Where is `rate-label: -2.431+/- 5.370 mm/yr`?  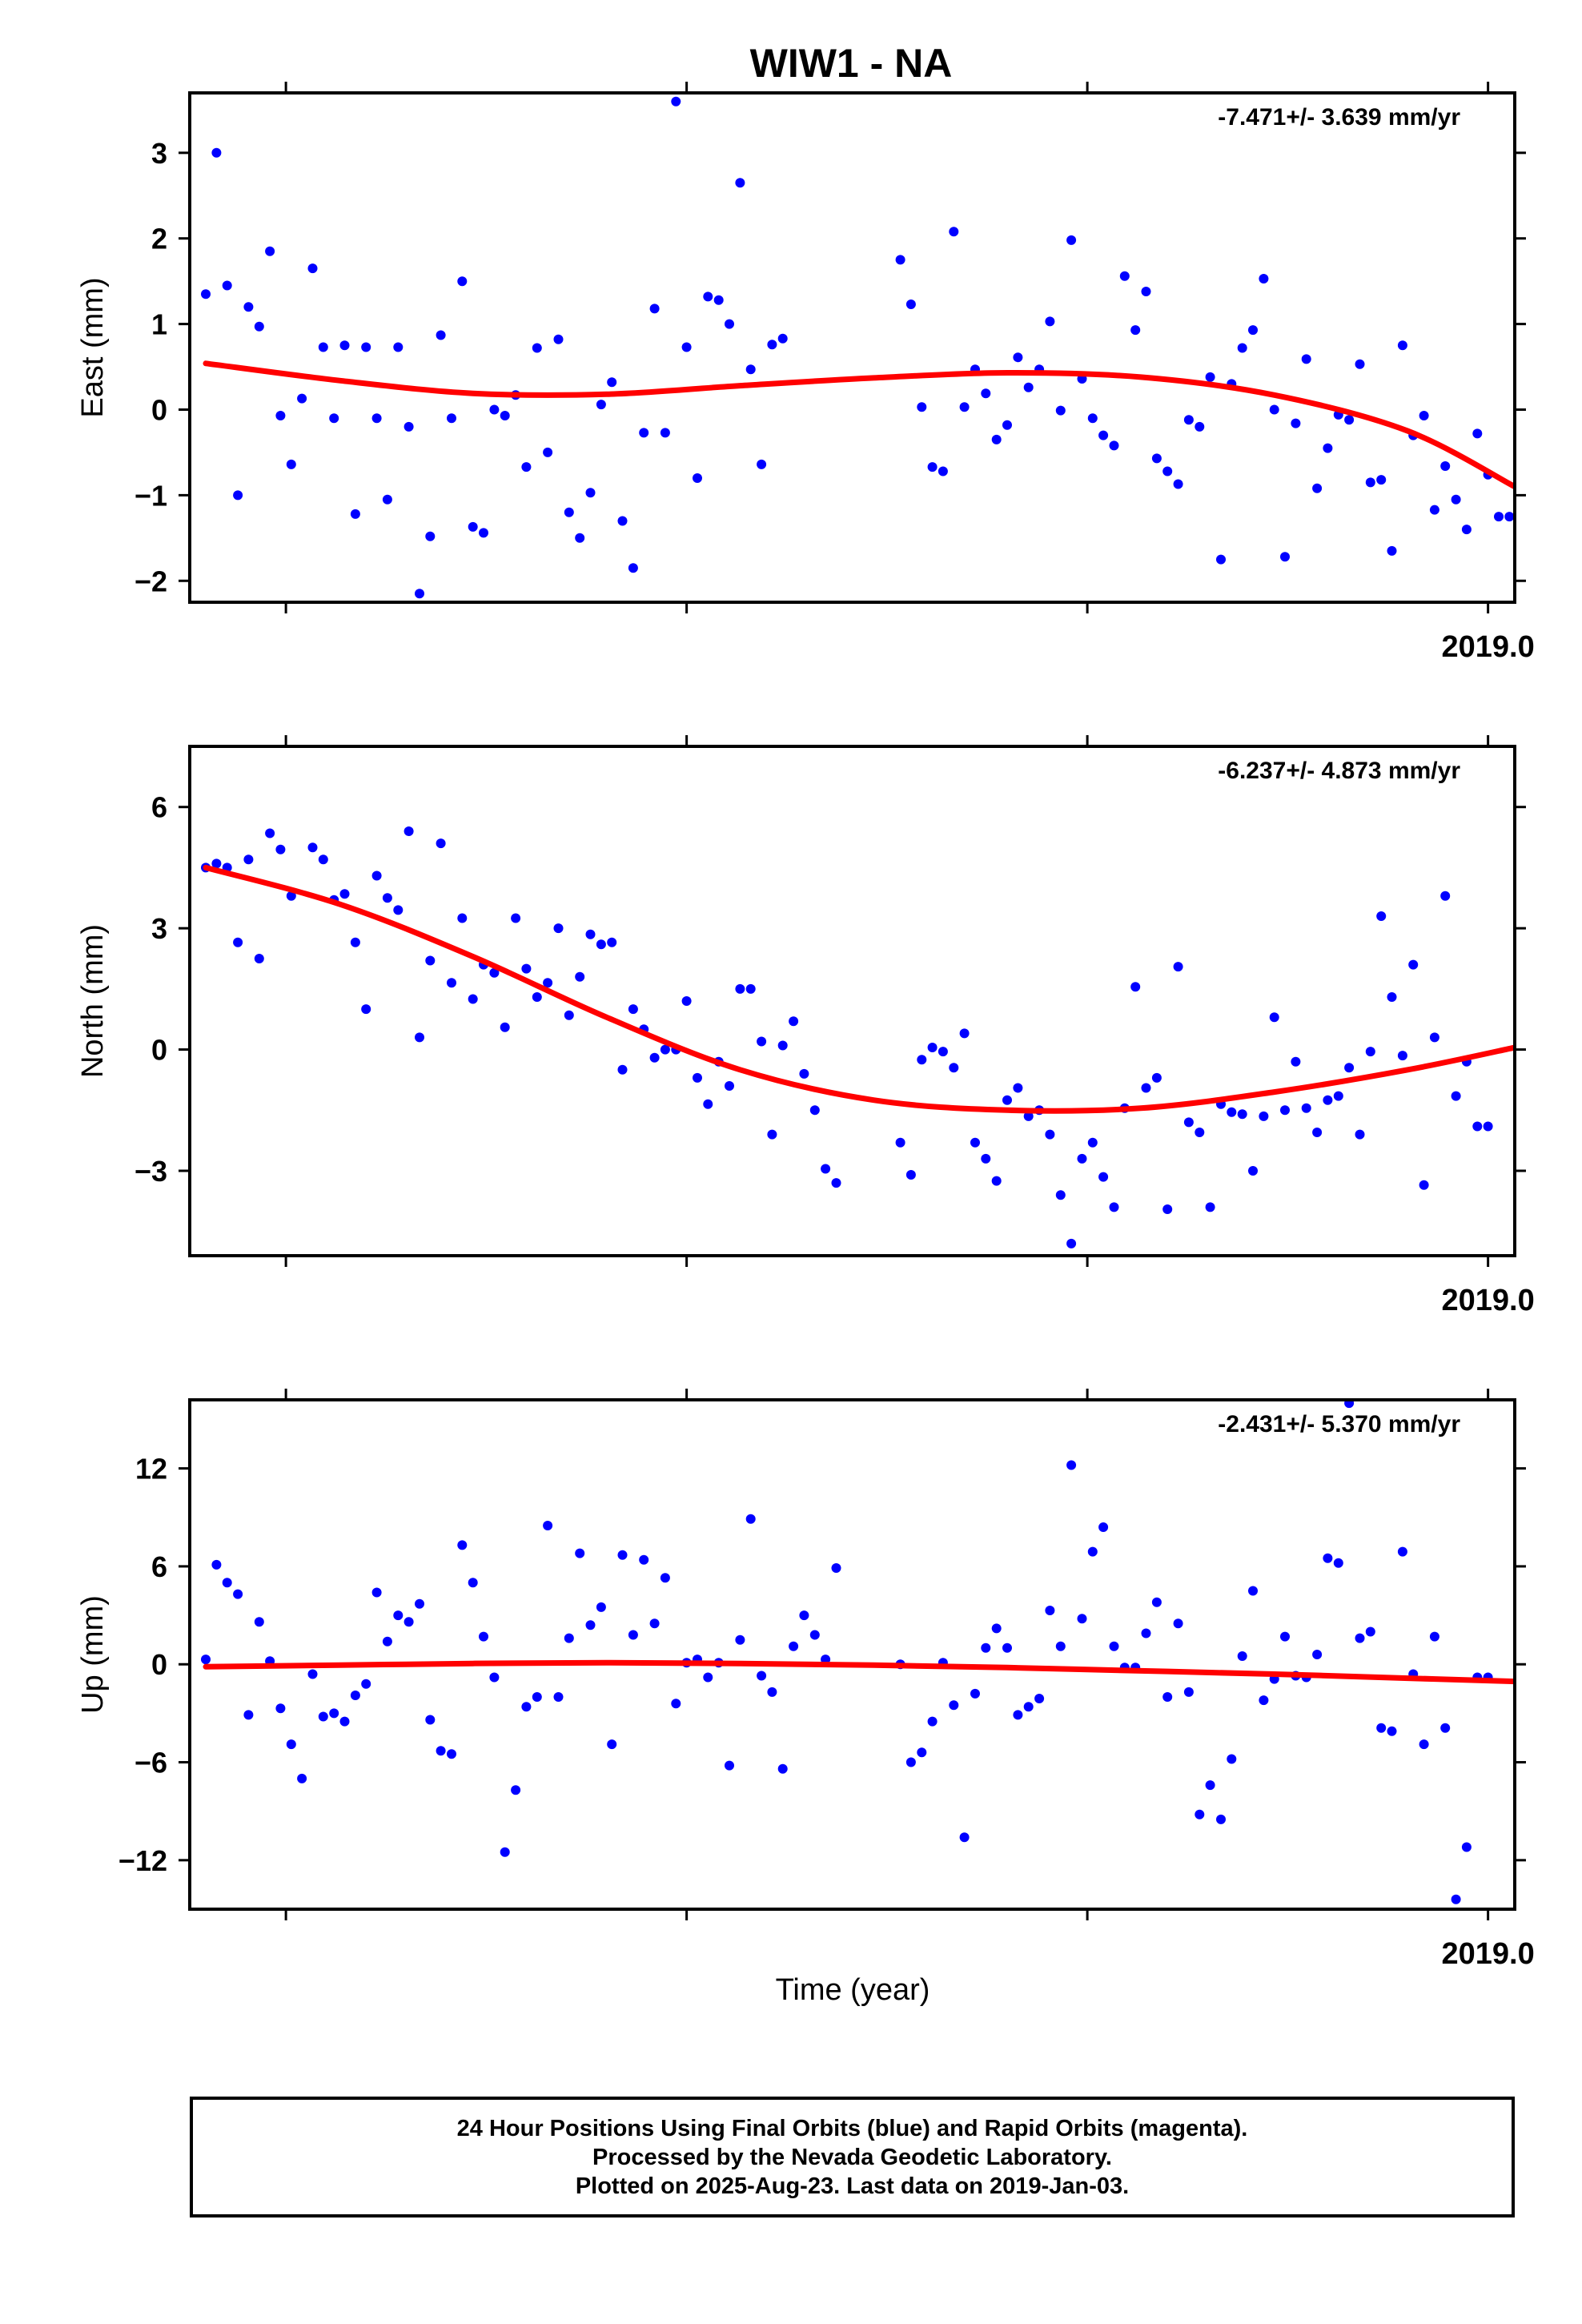 rate-label: -2.431+/- 5.370 mm/yr is located at coordinates (1339, 1424).